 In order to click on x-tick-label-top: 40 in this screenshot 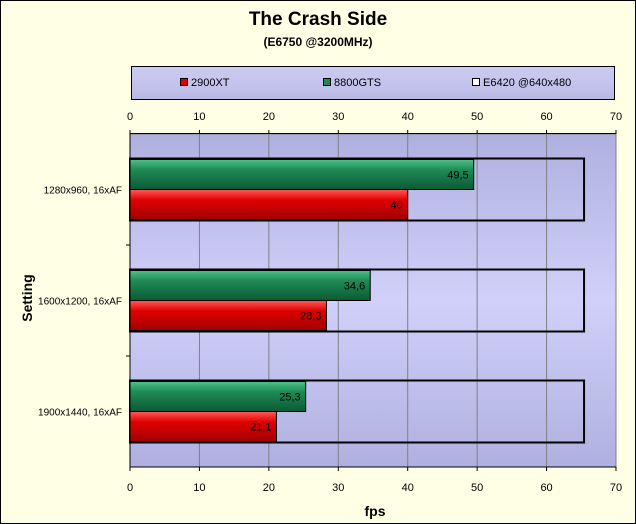, I will do `click(408, 117)`.